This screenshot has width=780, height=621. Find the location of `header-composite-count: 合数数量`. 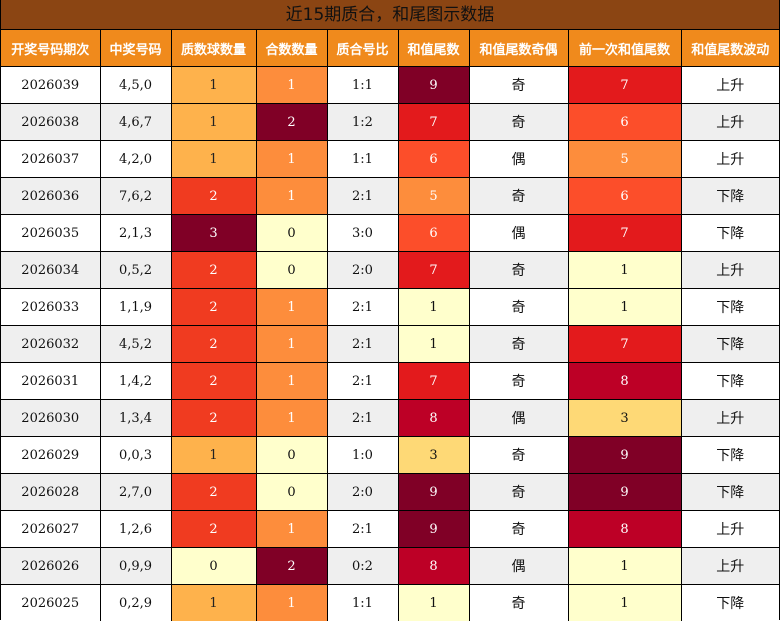

header-composite-count: 合数数量 is located at coordinates (291, 48).